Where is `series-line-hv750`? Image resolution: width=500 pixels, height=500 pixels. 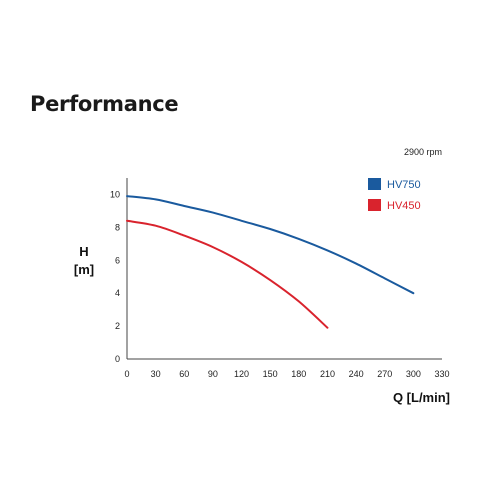 series-line-hv750 is located at coordinates (270, 245).